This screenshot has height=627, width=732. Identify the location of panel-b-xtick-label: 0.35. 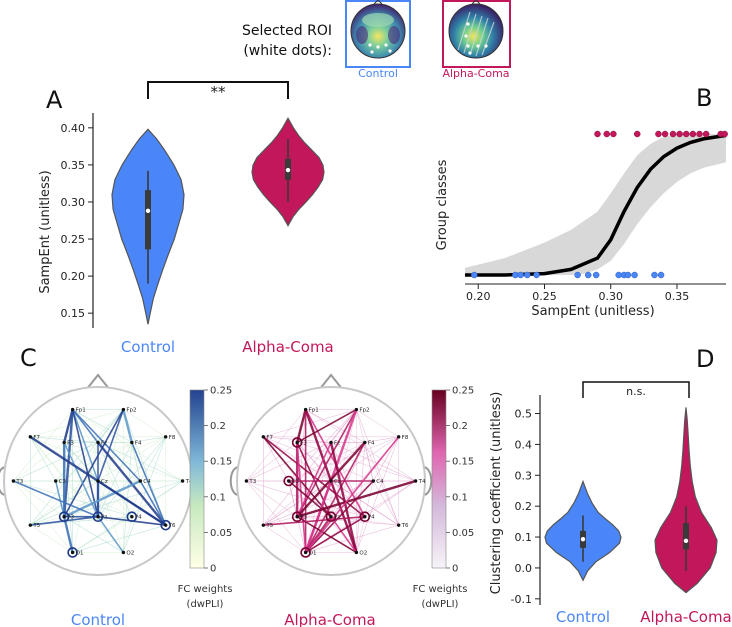
(677, 296).